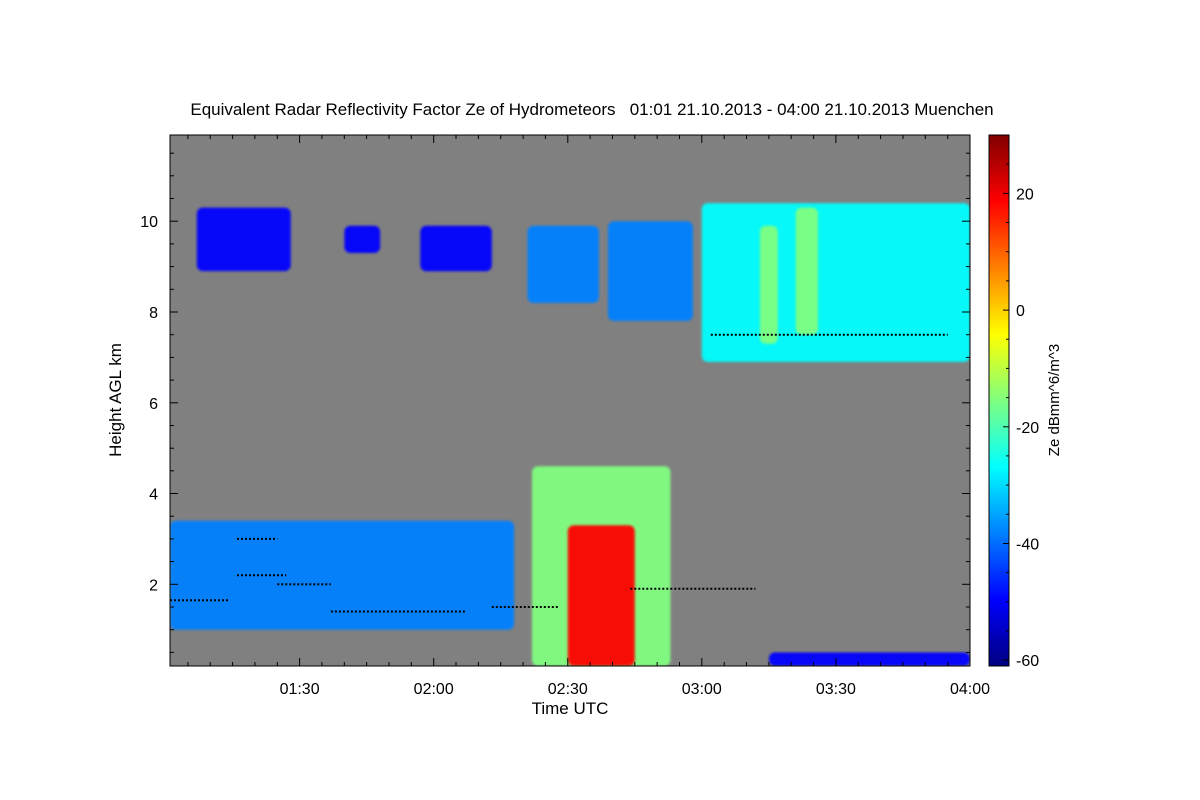  What do you see at coordinates (1021, 402) in the screenshot?
I see `colorbar-axis: 20 0 -20 -40 -60` at bounding box center [1021, 402].